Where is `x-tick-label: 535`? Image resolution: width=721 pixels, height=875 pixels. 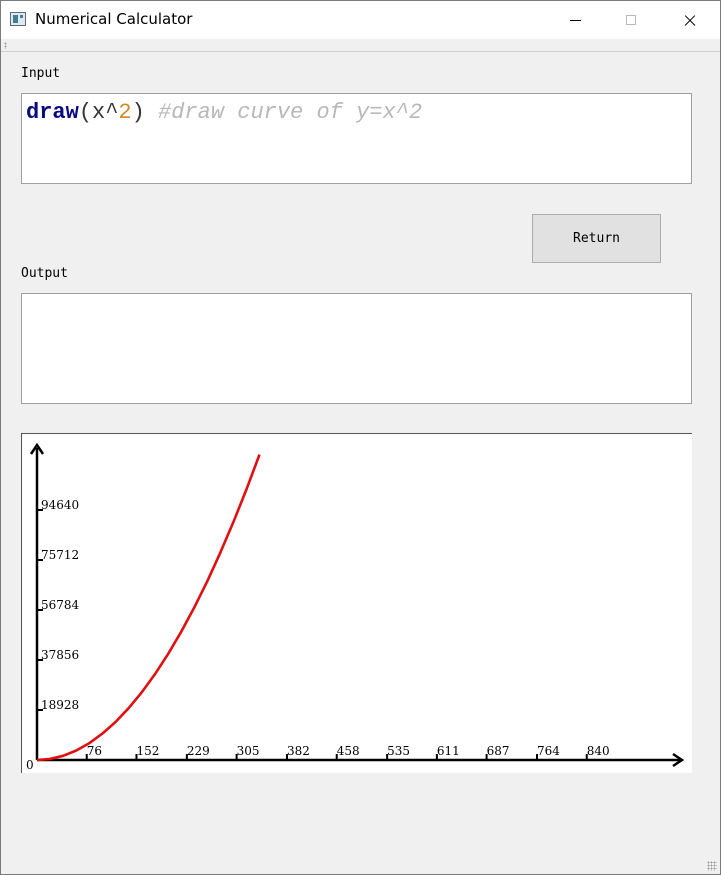
x-tick-label: 535 is located at coordinates (398, 751).